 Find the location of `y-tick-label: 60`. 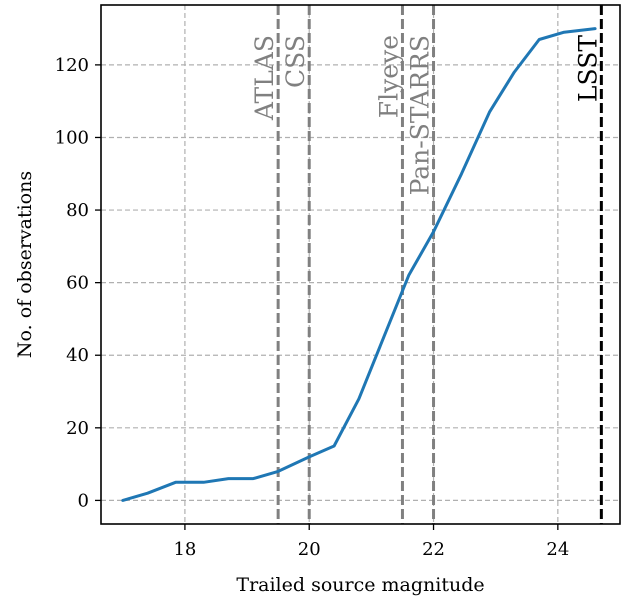

y-tick-label: 60 is located at coordinates (77, 283).